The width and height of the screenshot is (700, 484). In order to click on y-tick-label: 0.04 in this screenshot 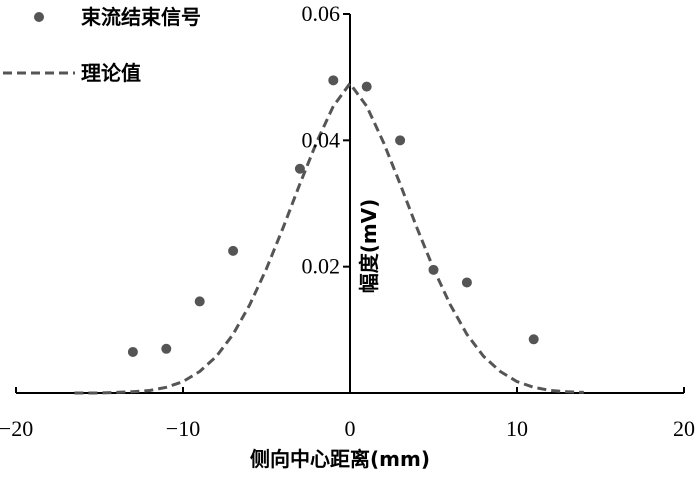, I will do `click(321, 139)`.